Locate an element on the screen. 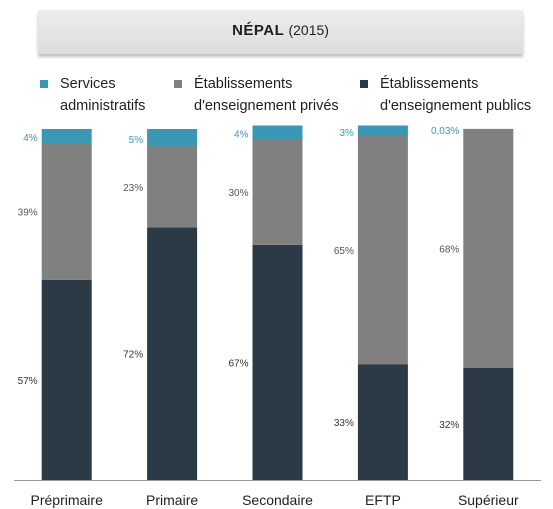 The height and width of the screenshot is (509, 553). category-label-1: Primaire is located at coordinates (172, 500).